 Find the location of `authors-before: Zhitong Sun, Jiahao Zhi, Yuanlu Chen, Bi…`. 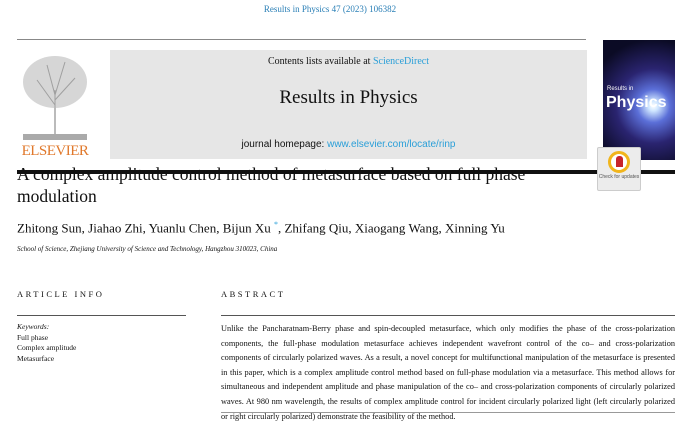

authors-before: Zhitong Sun, Jiahao Zhi, Yuanlu Chen, Bi… is located at coordinates (144, 228).